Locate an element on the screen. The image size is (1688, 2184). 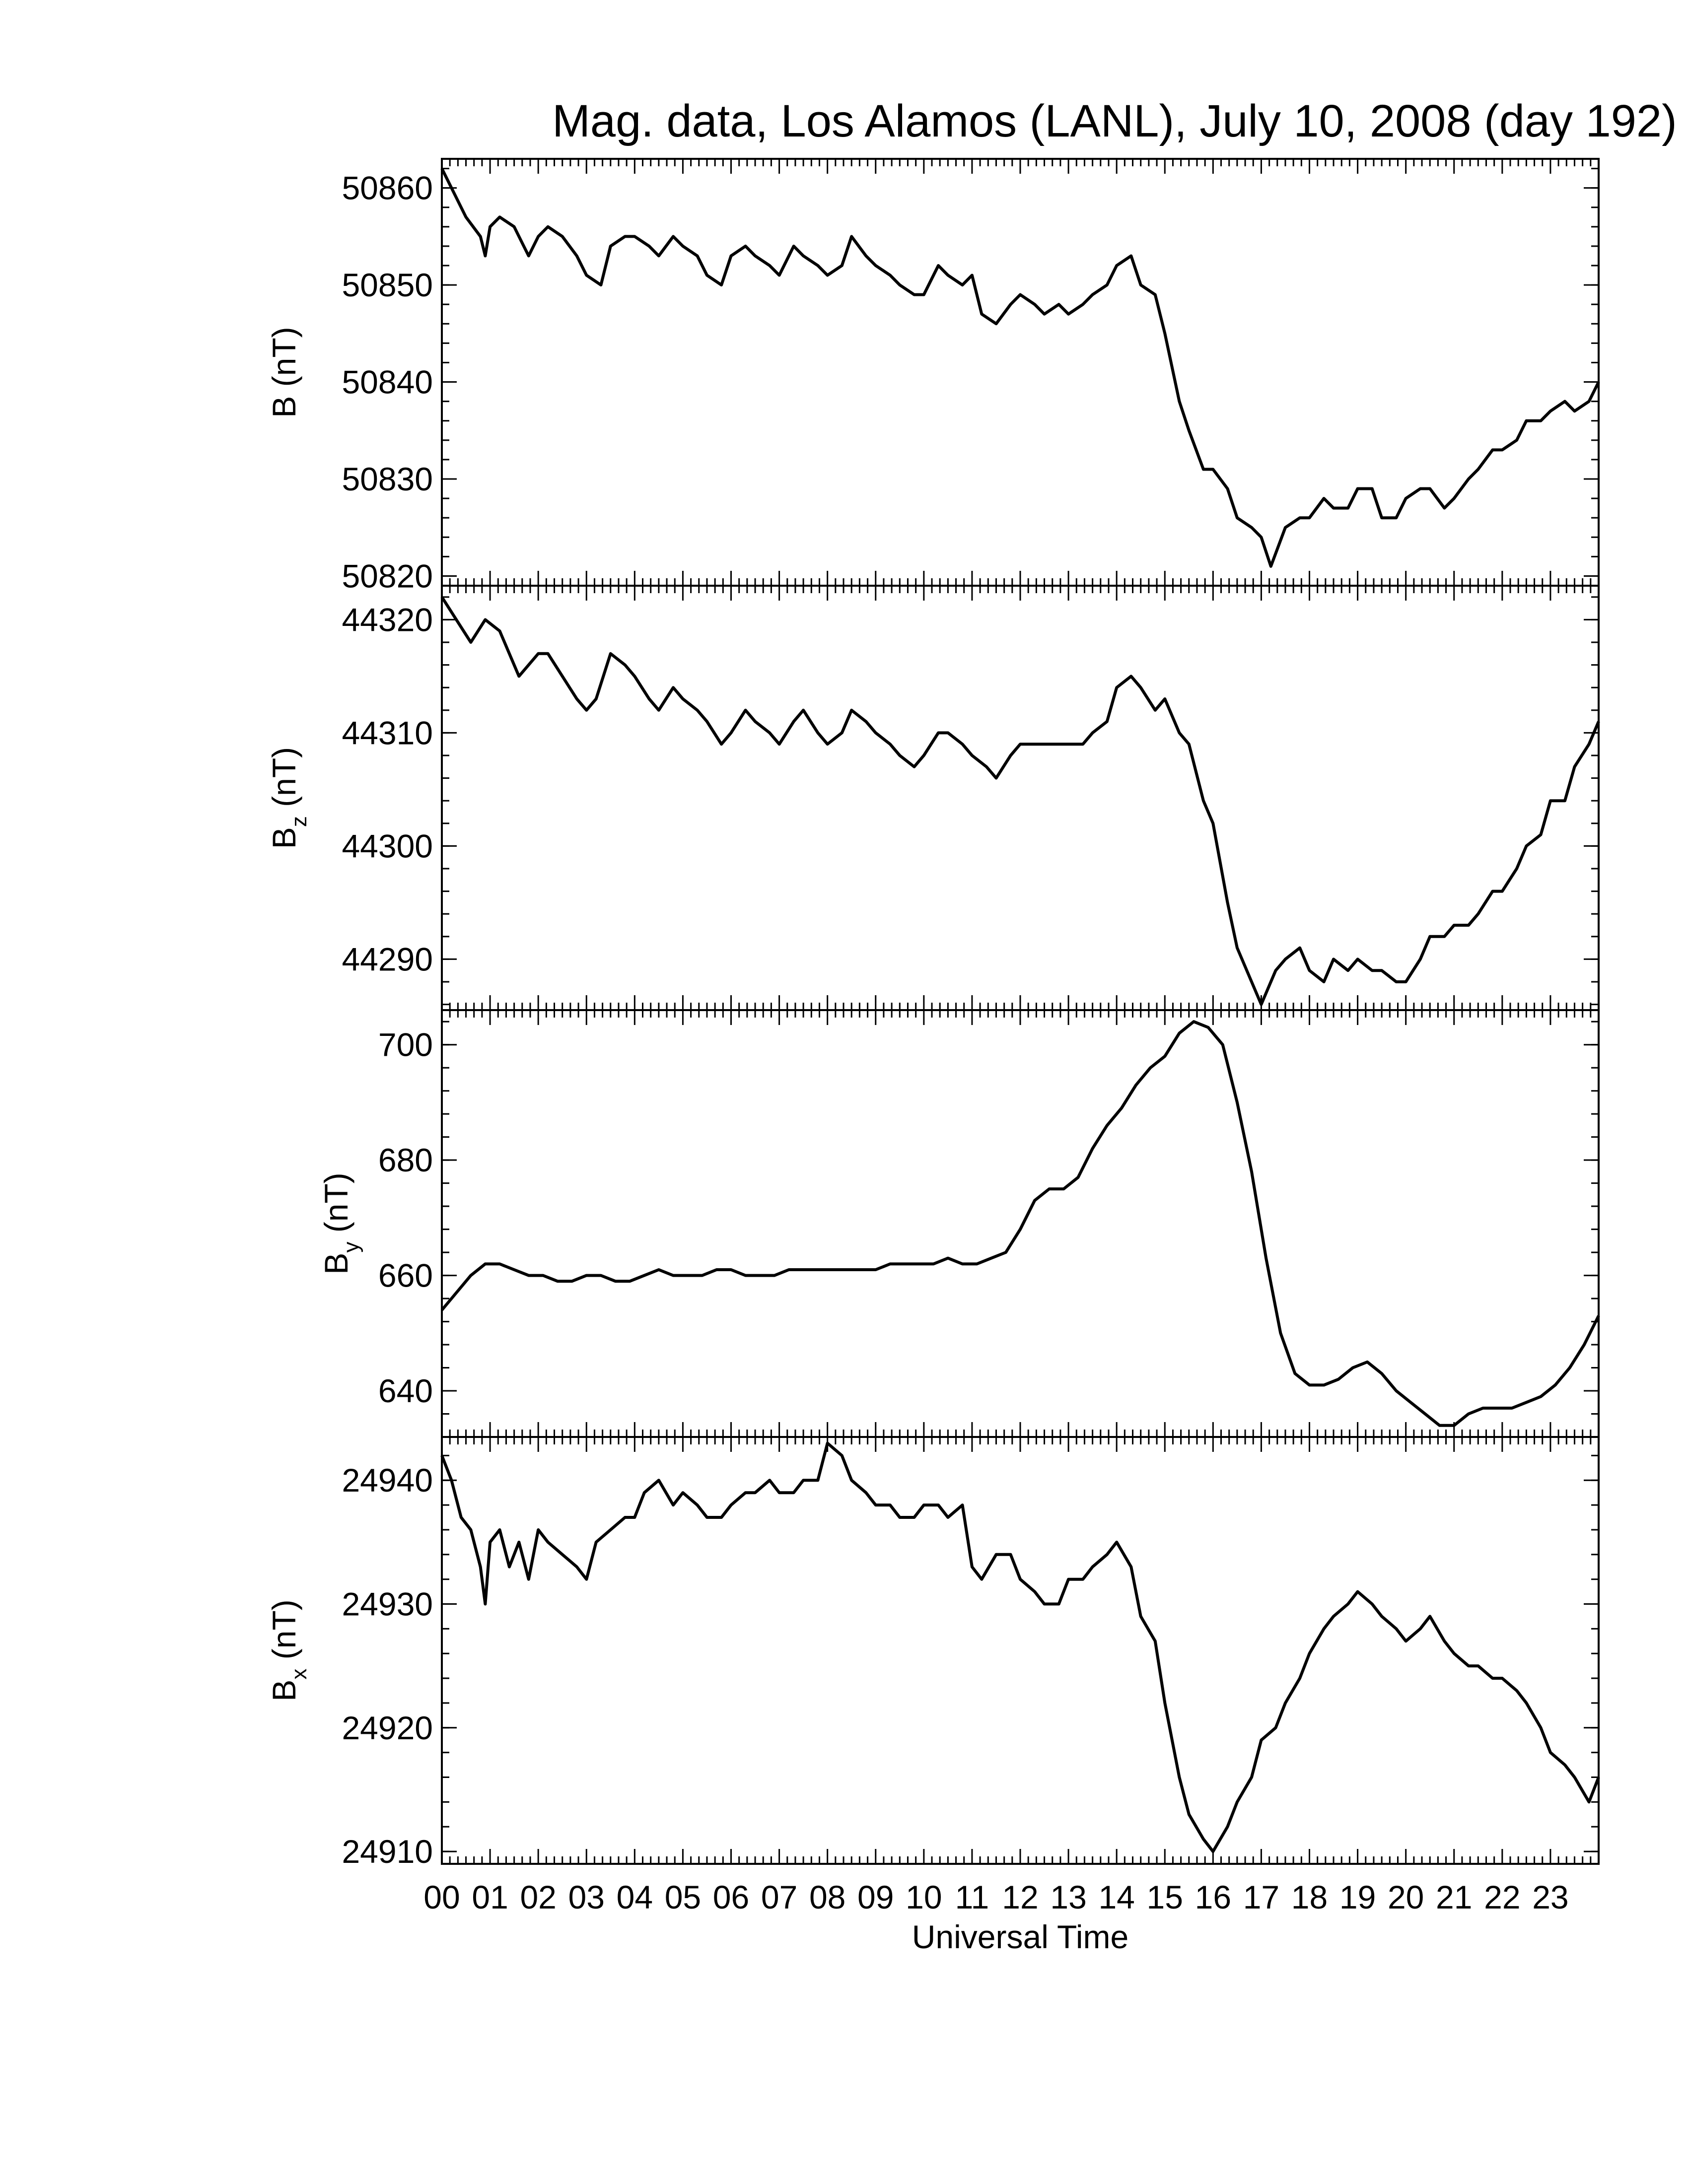
x-tick-label: 00 is located at coordinates (441, 1897).